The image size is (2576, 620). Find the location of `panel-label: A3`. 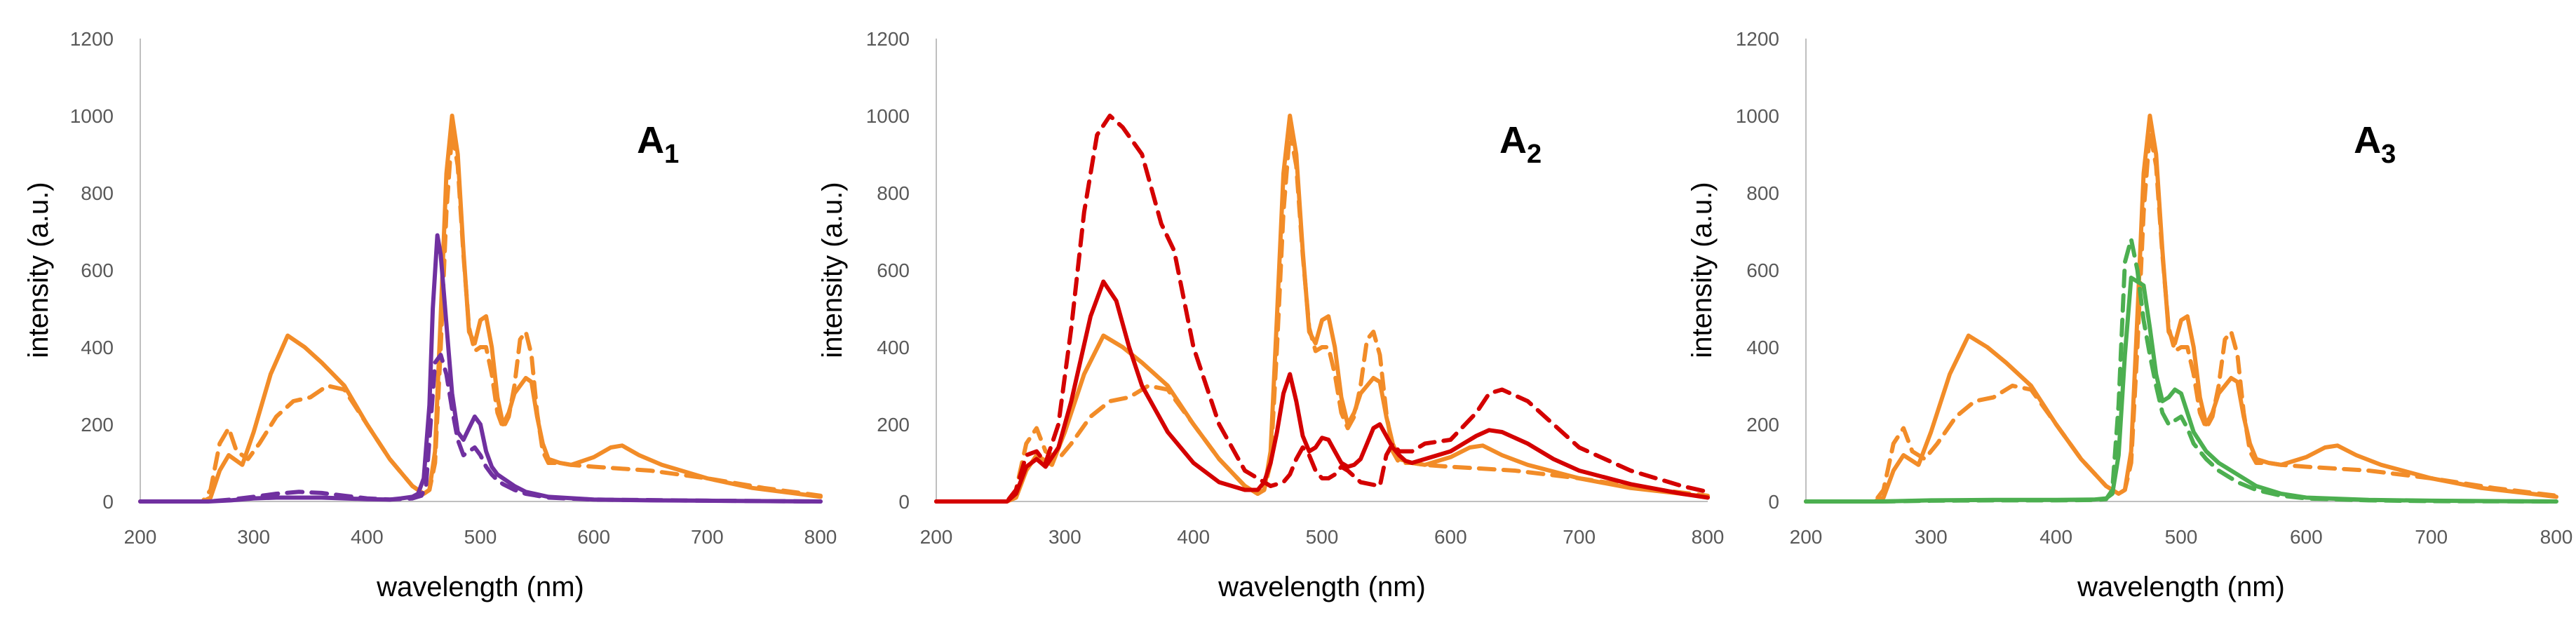

panel-label: A3 is located at coordinates (2375, 144).